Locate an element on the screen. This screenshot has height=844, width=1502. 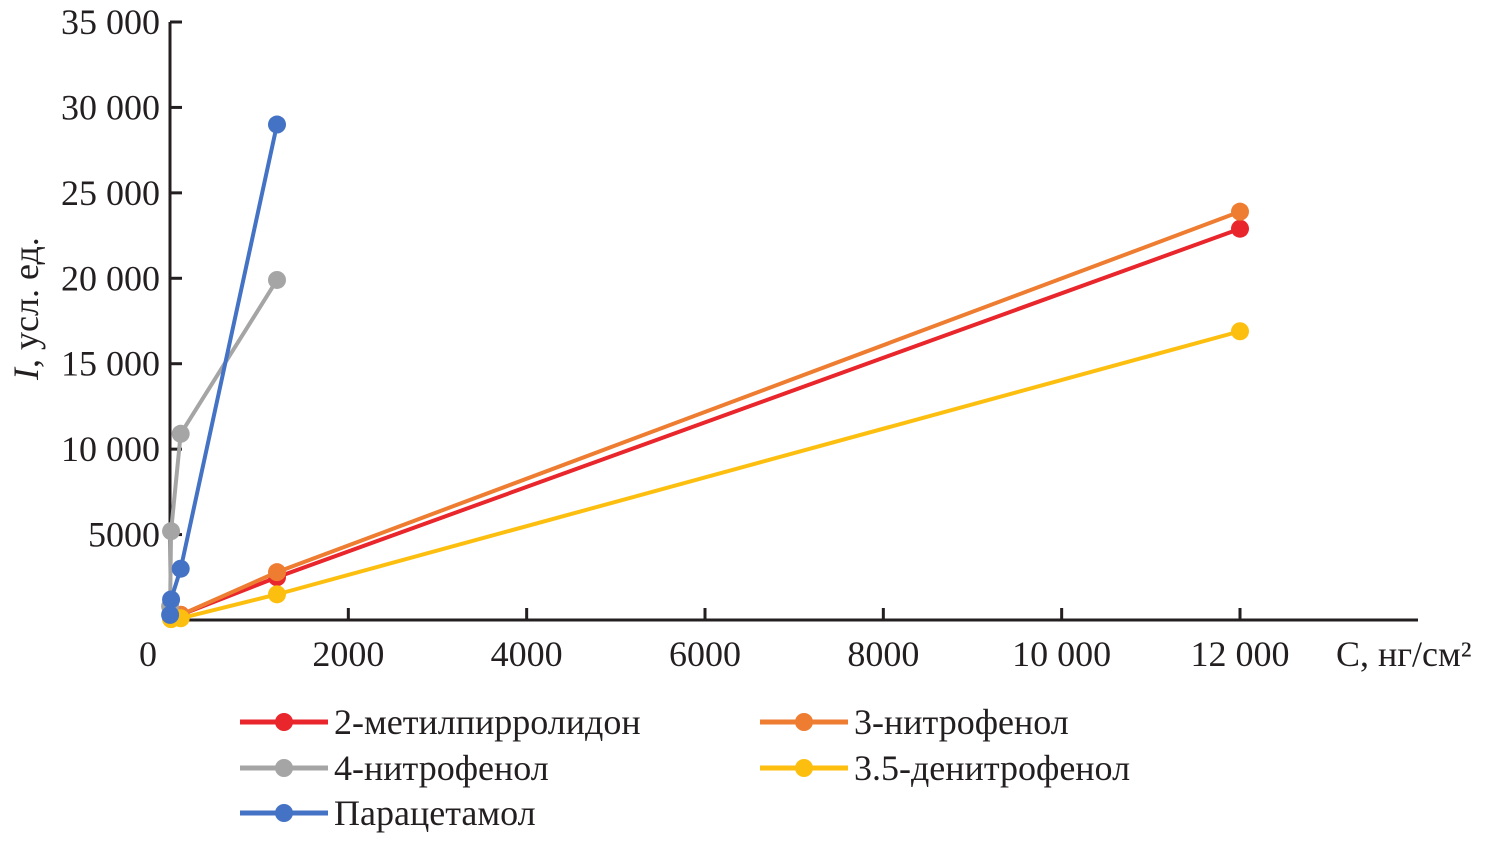
y-tick-label: 25 000 is located at coordinates (110, 193).